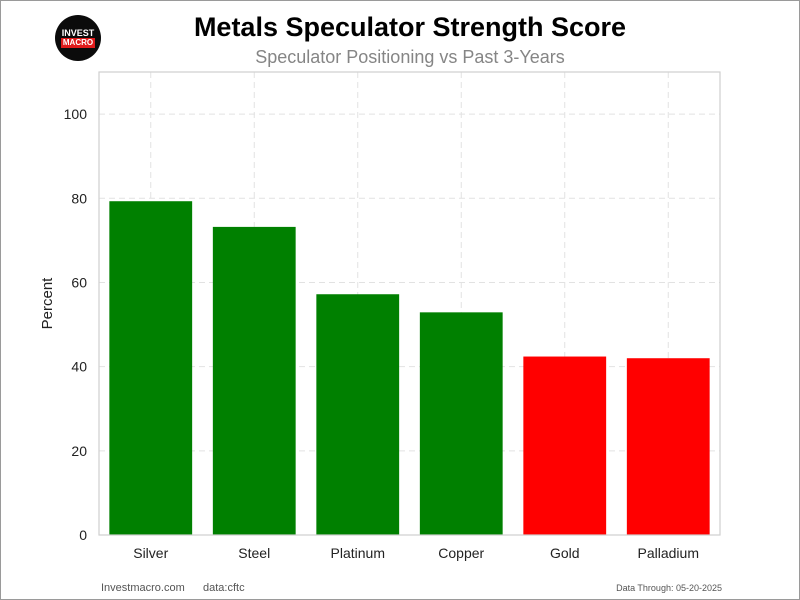 The image size is (800, 600). I want to click on bar-palladium, so click(668, 446).